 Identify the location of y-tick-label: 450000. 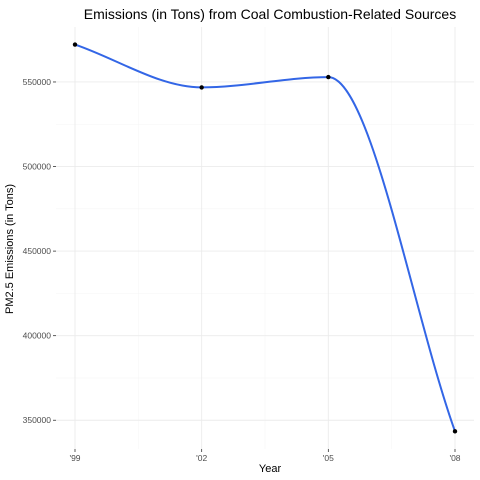
(37, 251).